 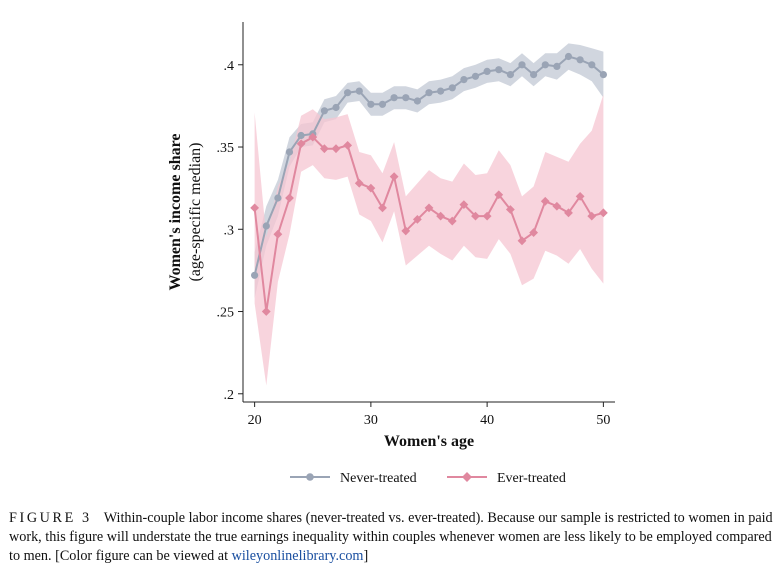 I want to click on legend: Never-treated Ever-treated, so click(x=428, y=478).